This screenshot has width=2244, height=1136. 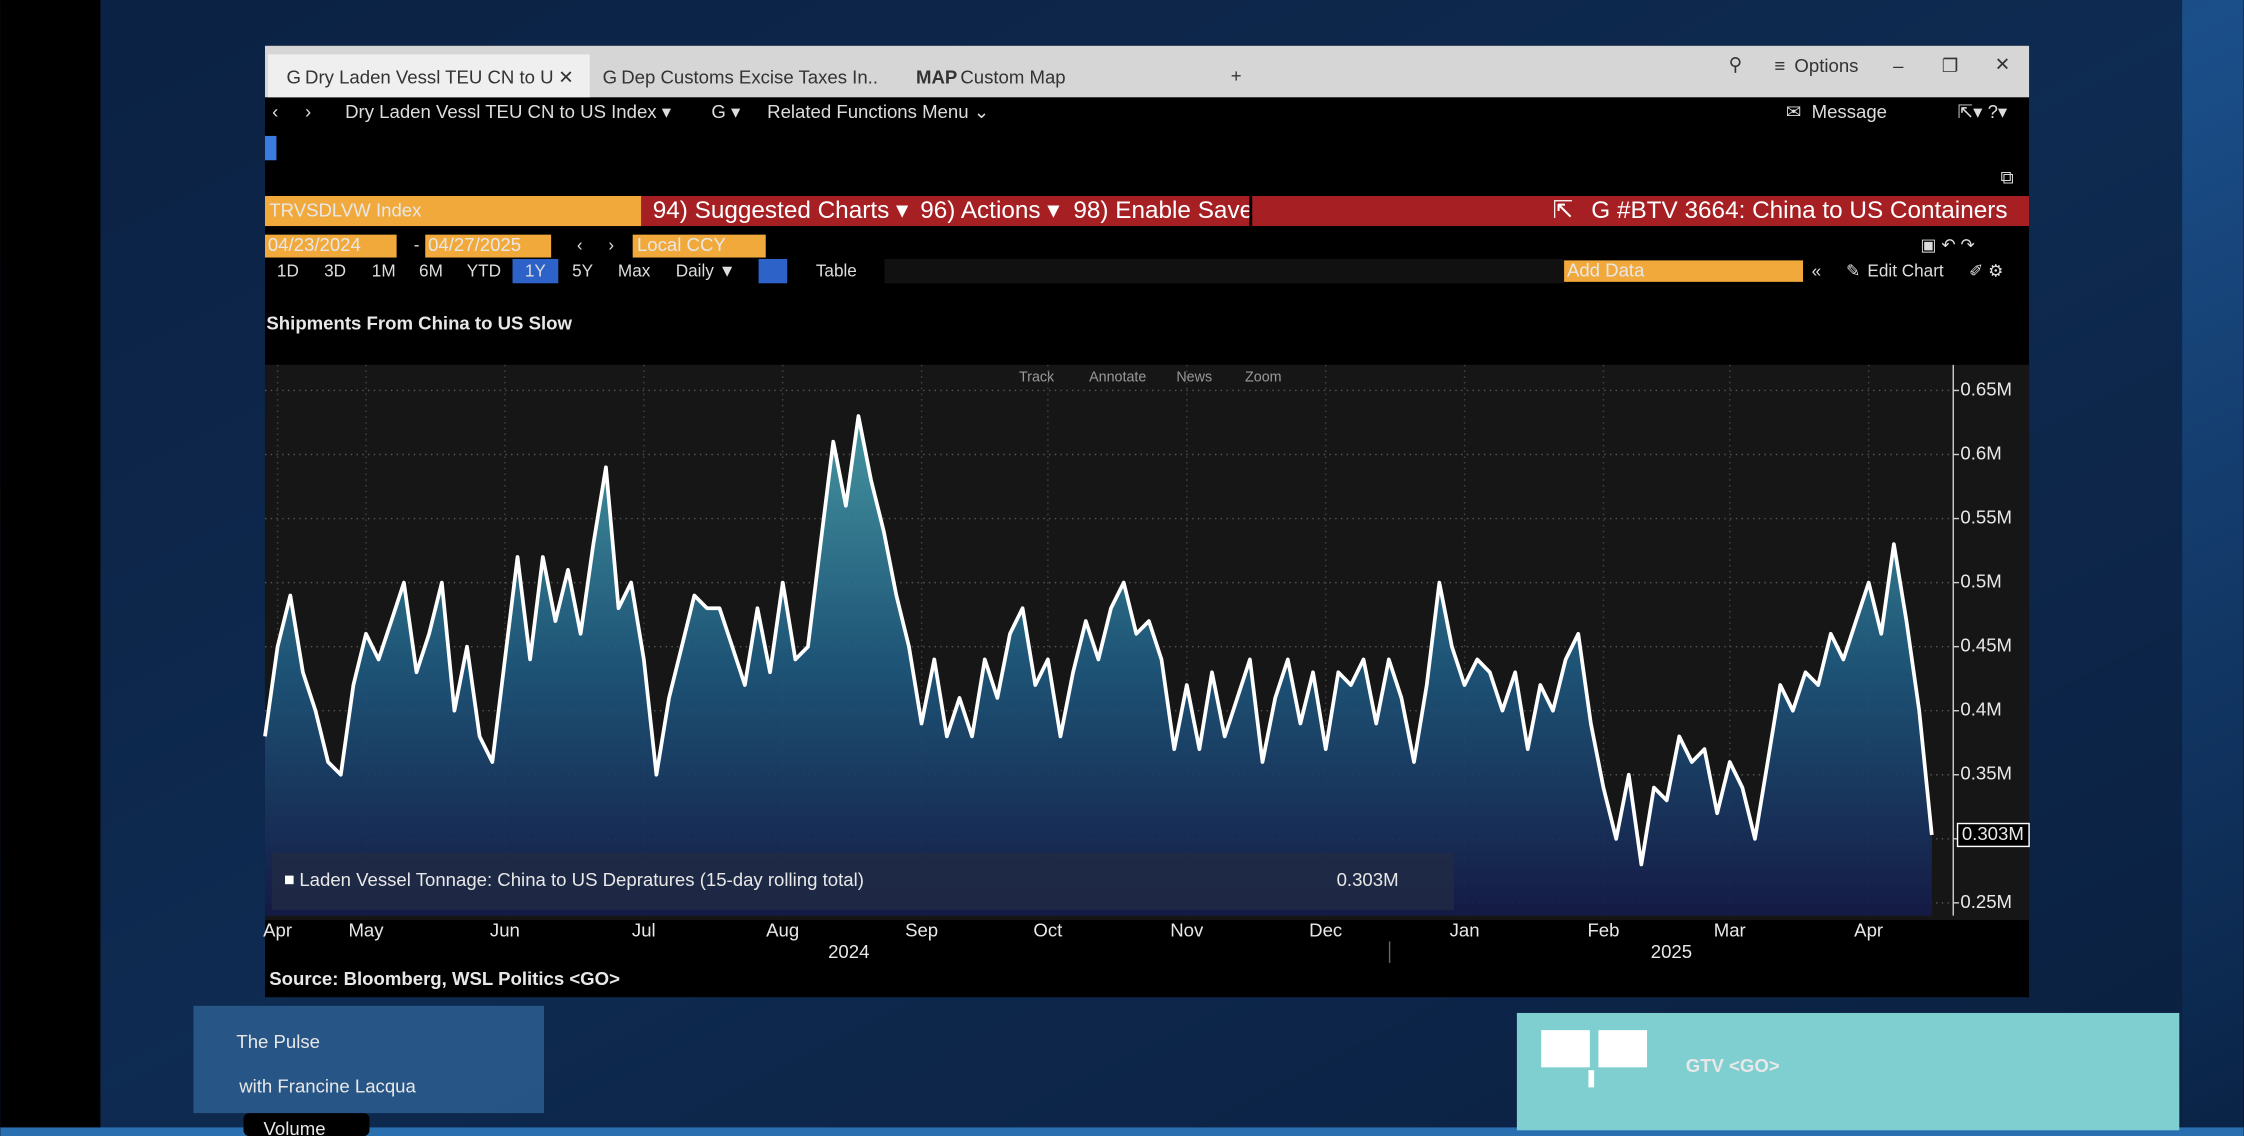 What do you see at coordinates (566, 77) in the screenshot?
I see `close-tab: ✕` at bounding box center [566, 77].